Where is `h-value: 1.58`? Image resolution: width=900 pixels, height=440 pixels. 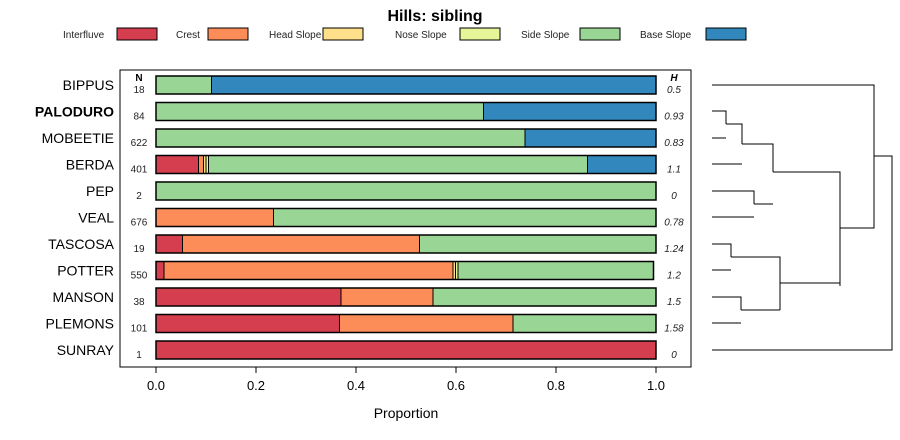
h-value: 1.58 is located at coordinates (674, 329).